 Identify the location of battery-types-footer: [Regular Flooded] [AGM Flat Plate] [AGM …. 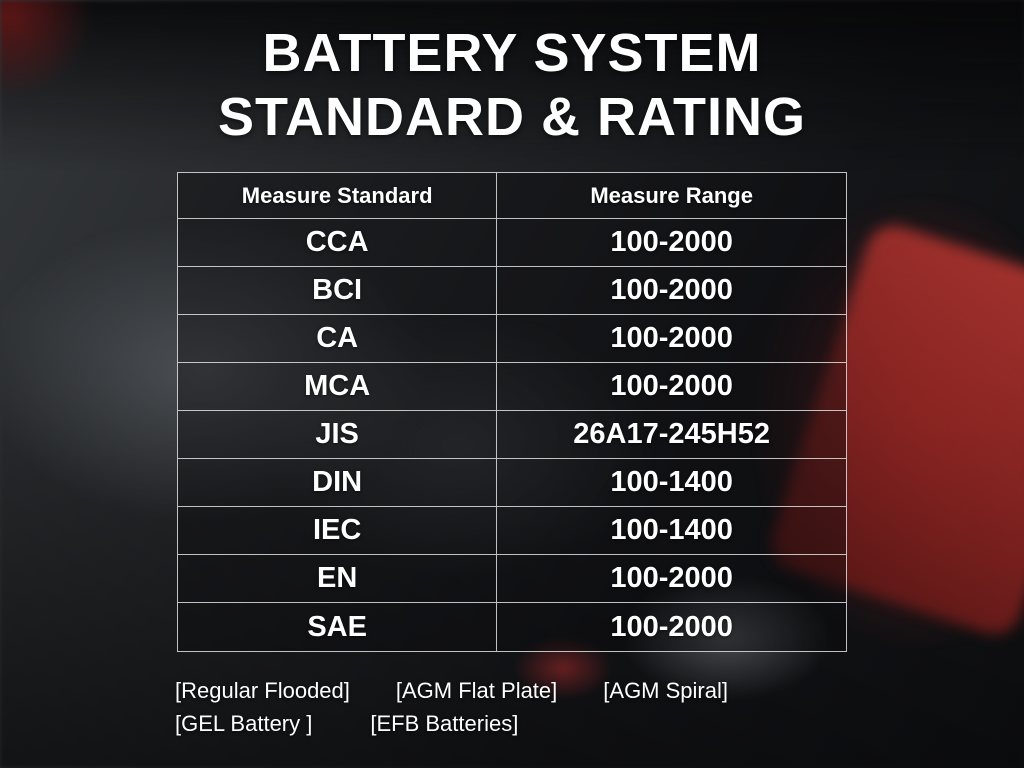
(451, 707).